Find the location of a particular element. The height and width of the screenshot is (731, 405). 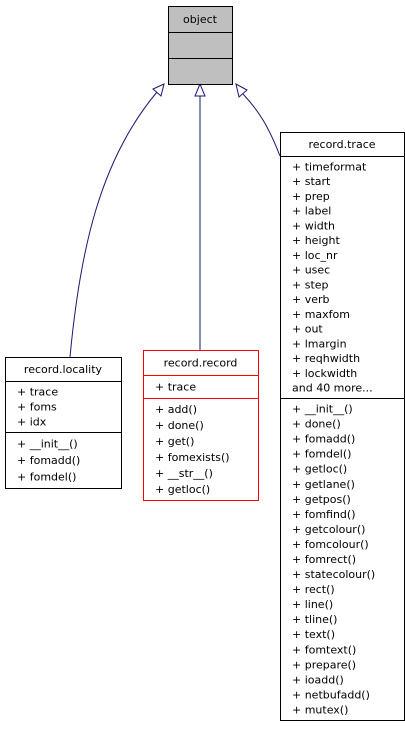

arrowheads is located at coordinates (200, 90).